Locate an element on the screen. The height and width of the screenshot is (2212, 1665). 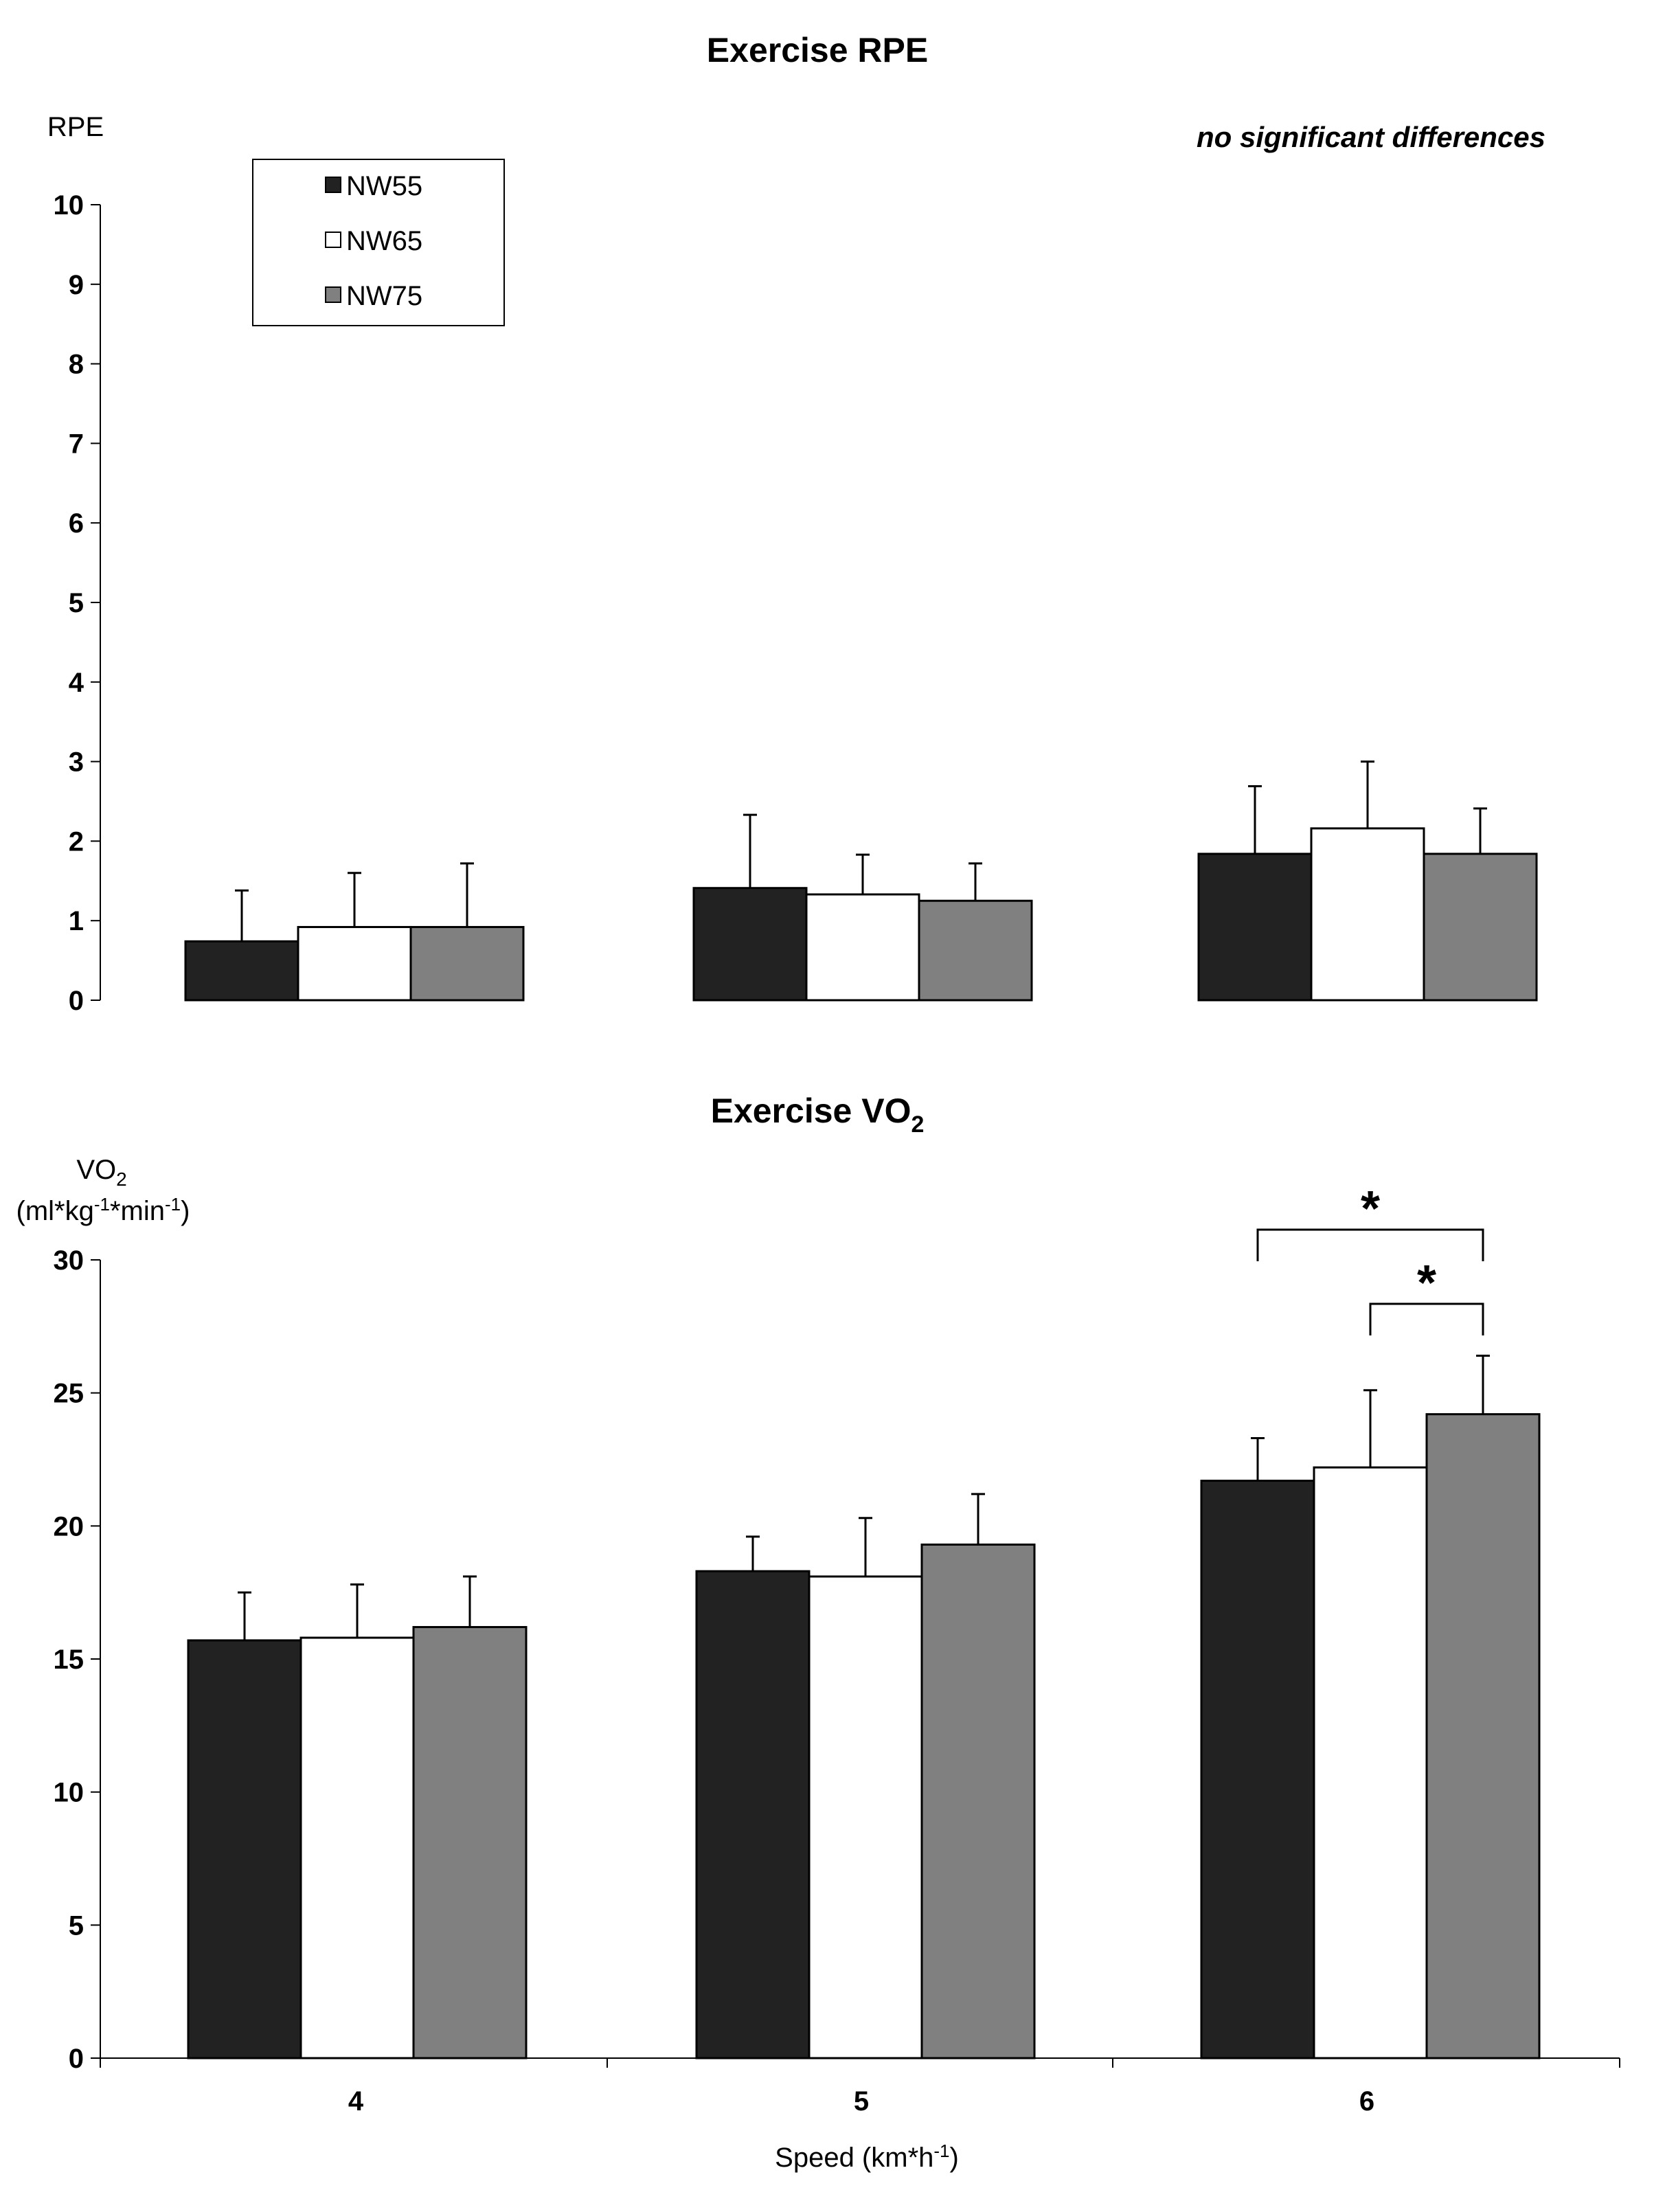
vo2-x-tick-label: 4 is located at coordinates (356, 2101).